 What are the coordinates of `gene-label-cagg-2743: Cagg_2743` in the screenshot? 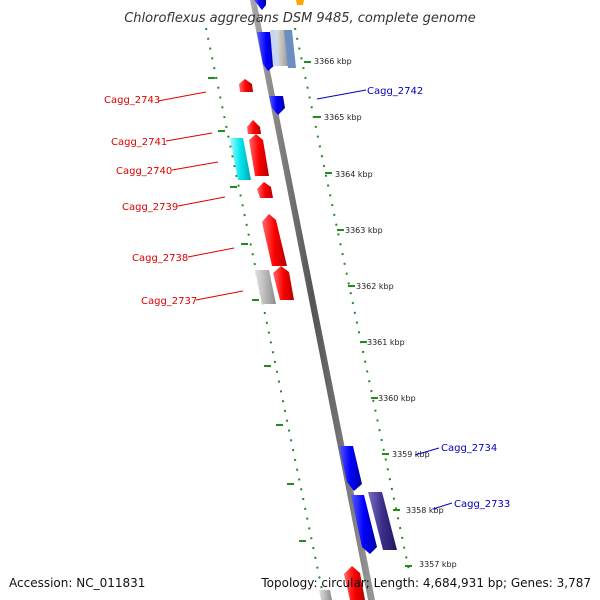 It's located at (132, 100).